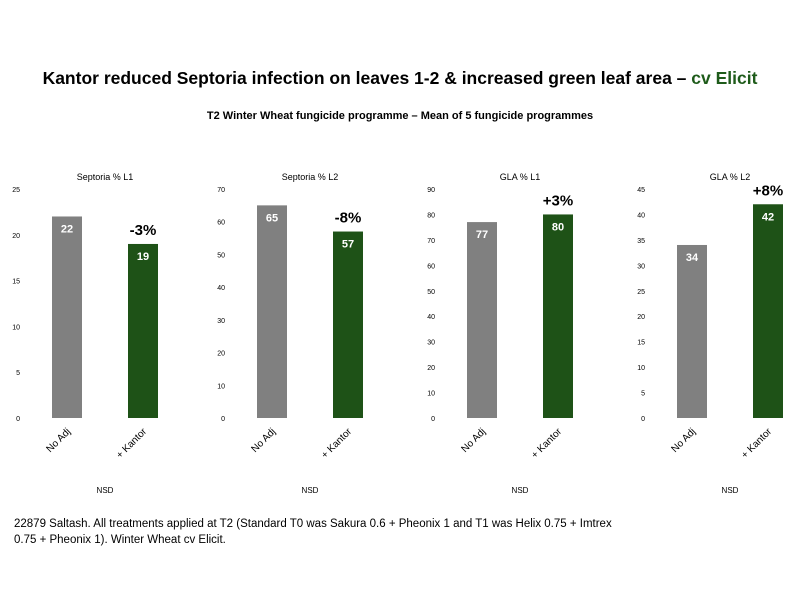 This screenshot has width=800, height=600. I want to click on bar-value-label: 42, so click(768, 217).